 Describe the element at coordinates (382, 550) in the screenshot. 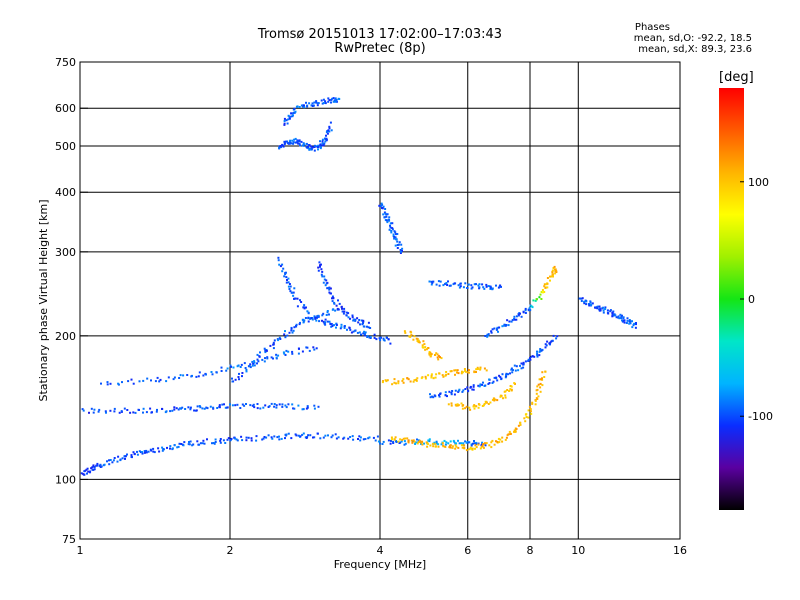

I see `x-tick-labels: 1 2 4 6 8 10 16` at that location.